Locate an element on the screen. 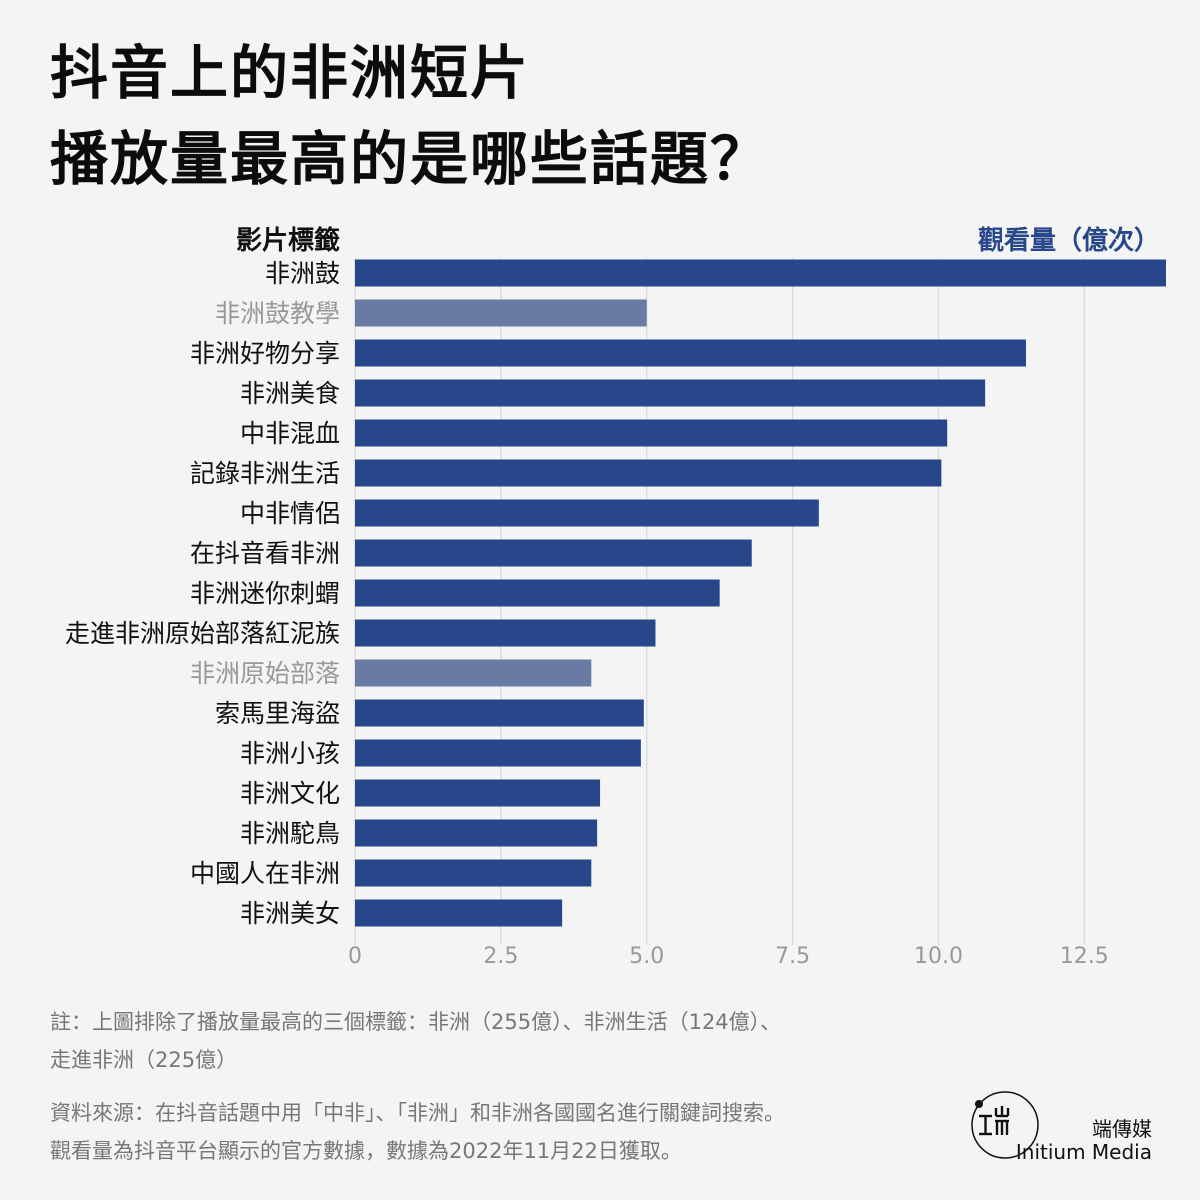  x-tick-label: 0 is located at coordinates (355, 956).